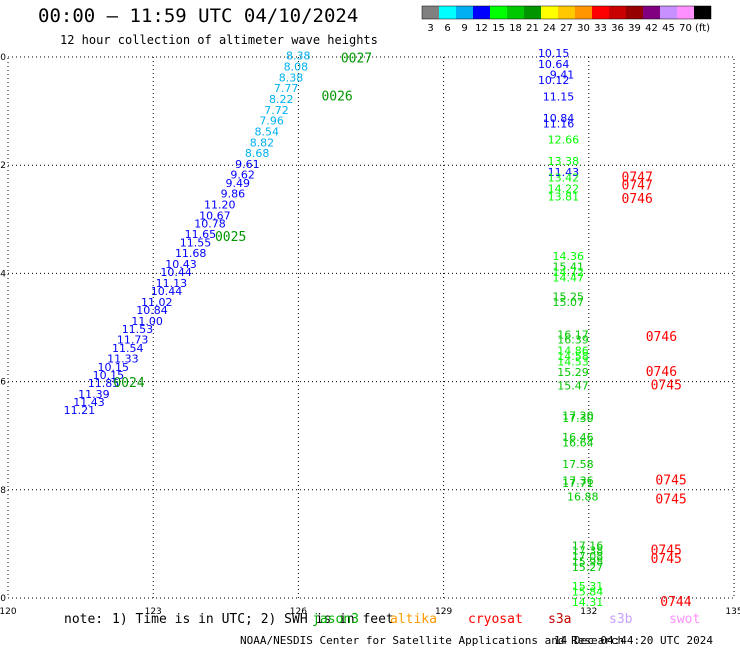 The width and height of the screenshot is (740, 650). I want to click on note-prefix: note:, so click(84, 619).